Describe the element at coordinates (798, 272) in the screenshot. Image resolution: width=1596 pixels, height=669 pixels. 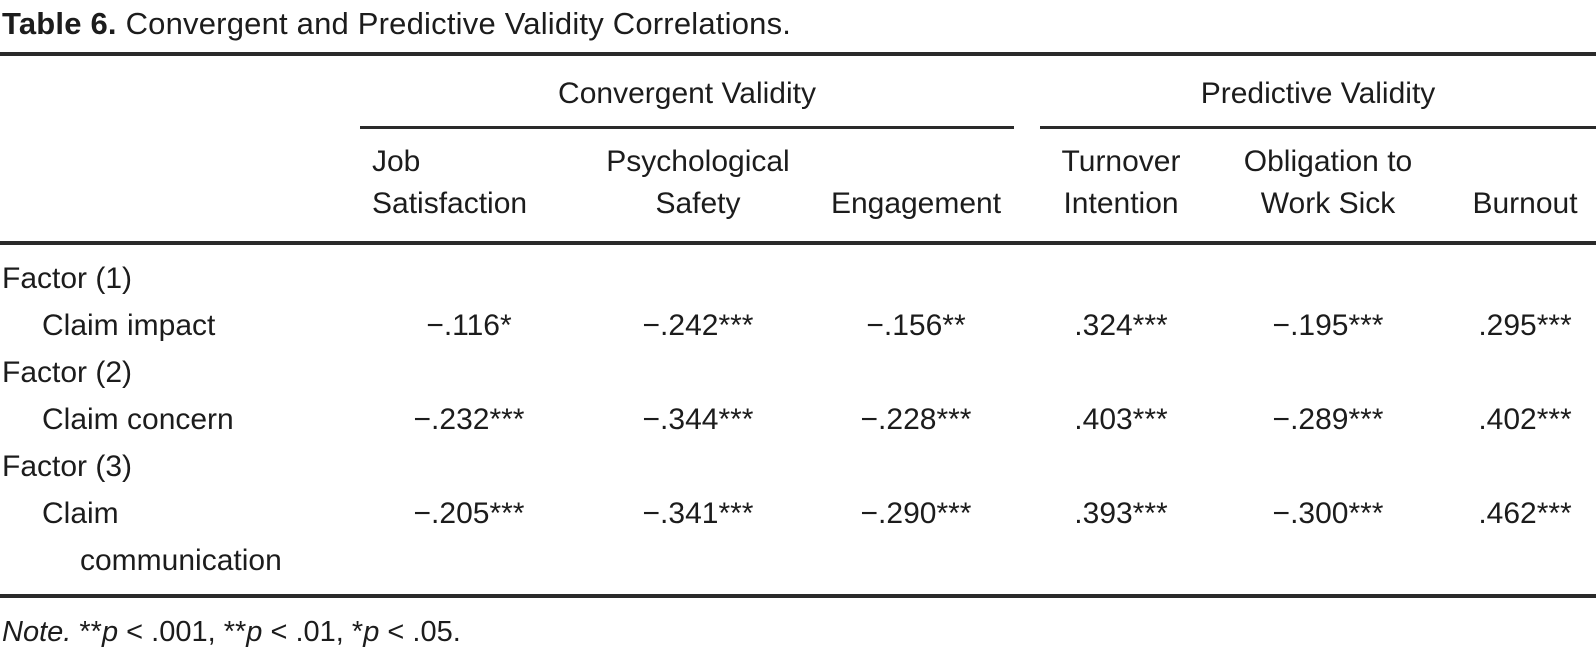
I see `section-row-factor-1: Factor (1)` at that location.